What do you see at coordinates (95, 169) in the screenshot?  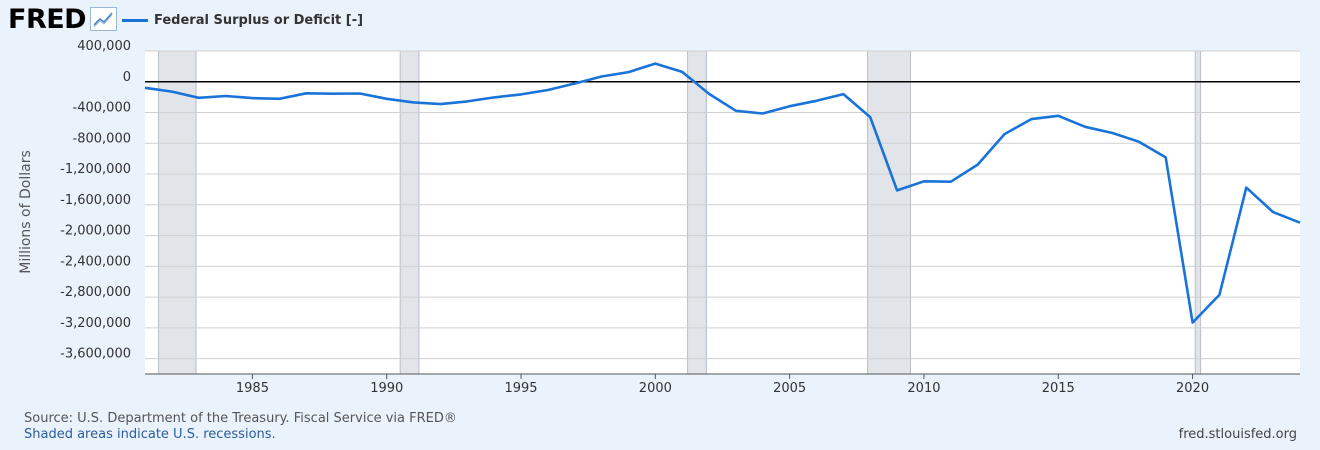 I see `y-tick-label: -1,200,000` at bounding box center [95, 169].